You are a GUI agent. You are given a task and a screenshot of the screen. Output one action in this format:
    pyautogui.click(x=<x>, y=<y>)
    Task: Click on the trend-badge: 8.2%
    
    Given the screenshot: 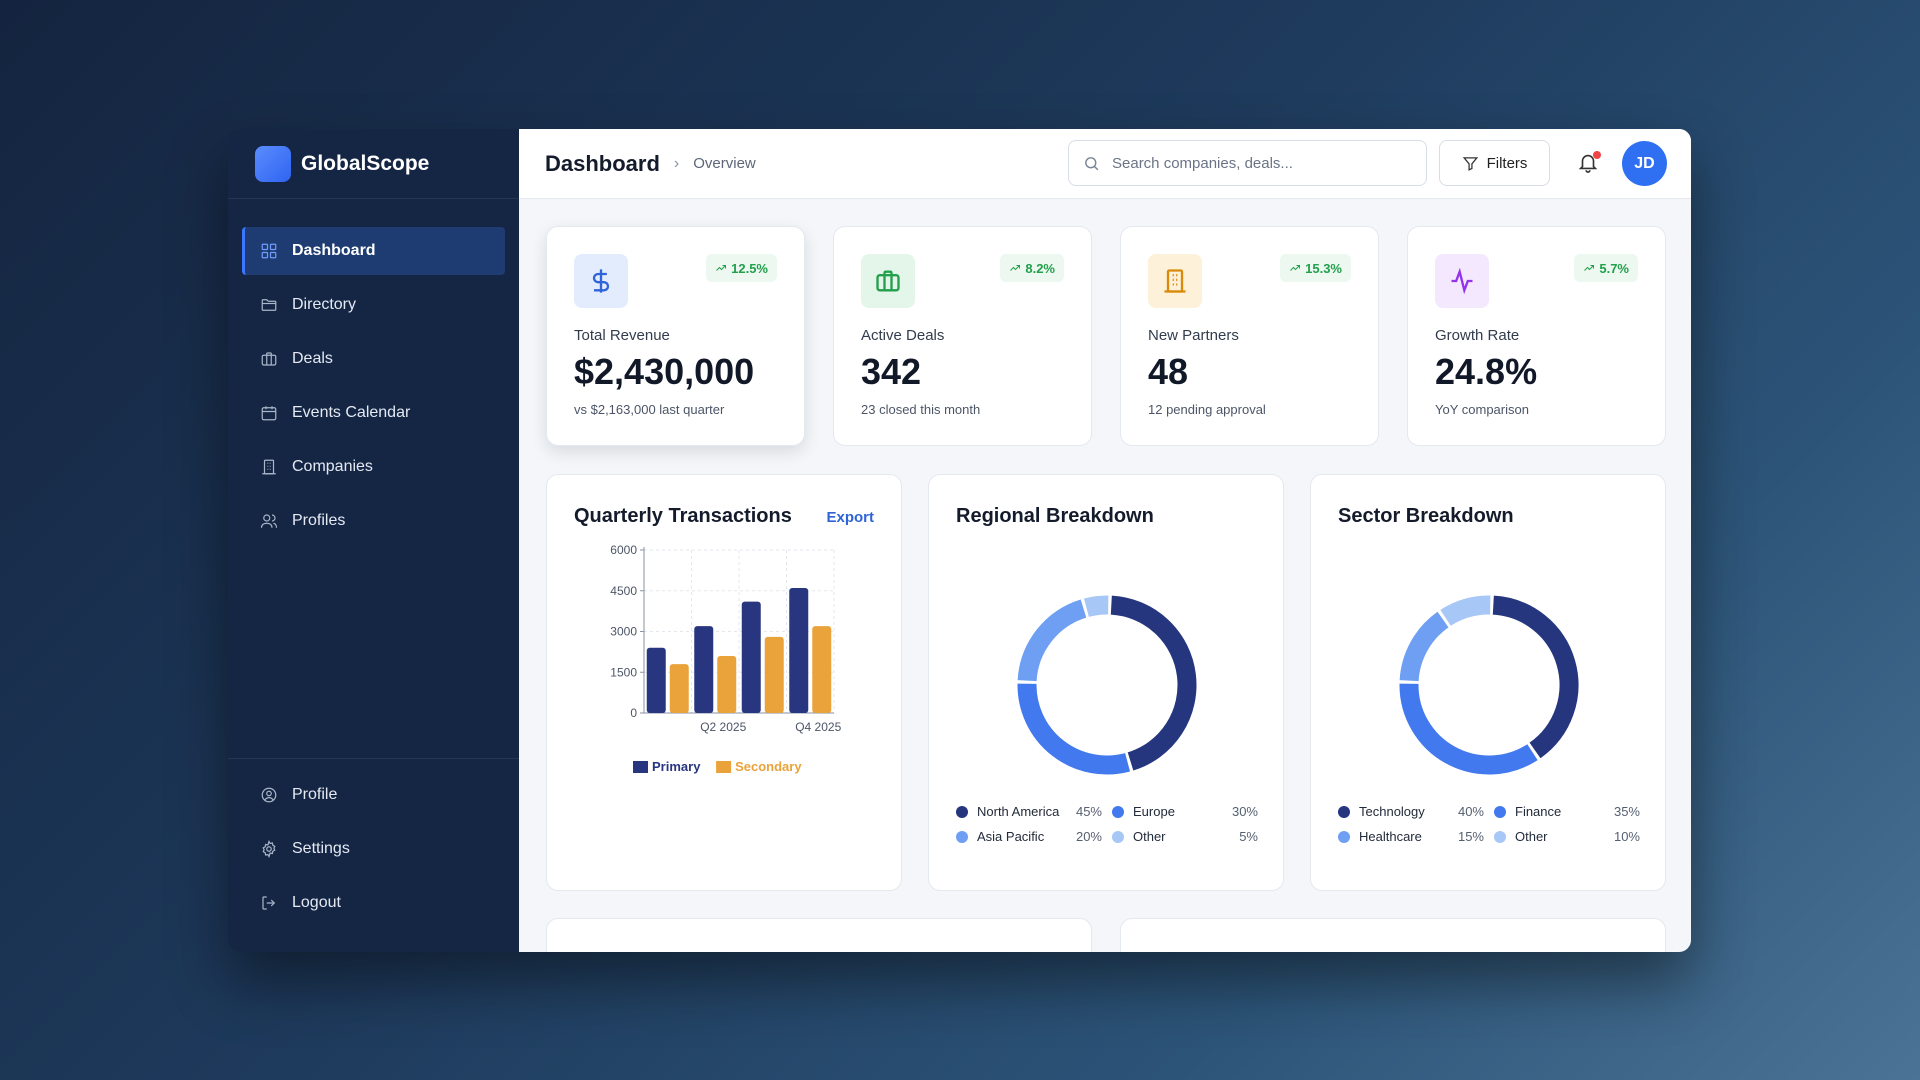 What is the action you would take?
    pyautogui.click(x=1032, y=268)
    